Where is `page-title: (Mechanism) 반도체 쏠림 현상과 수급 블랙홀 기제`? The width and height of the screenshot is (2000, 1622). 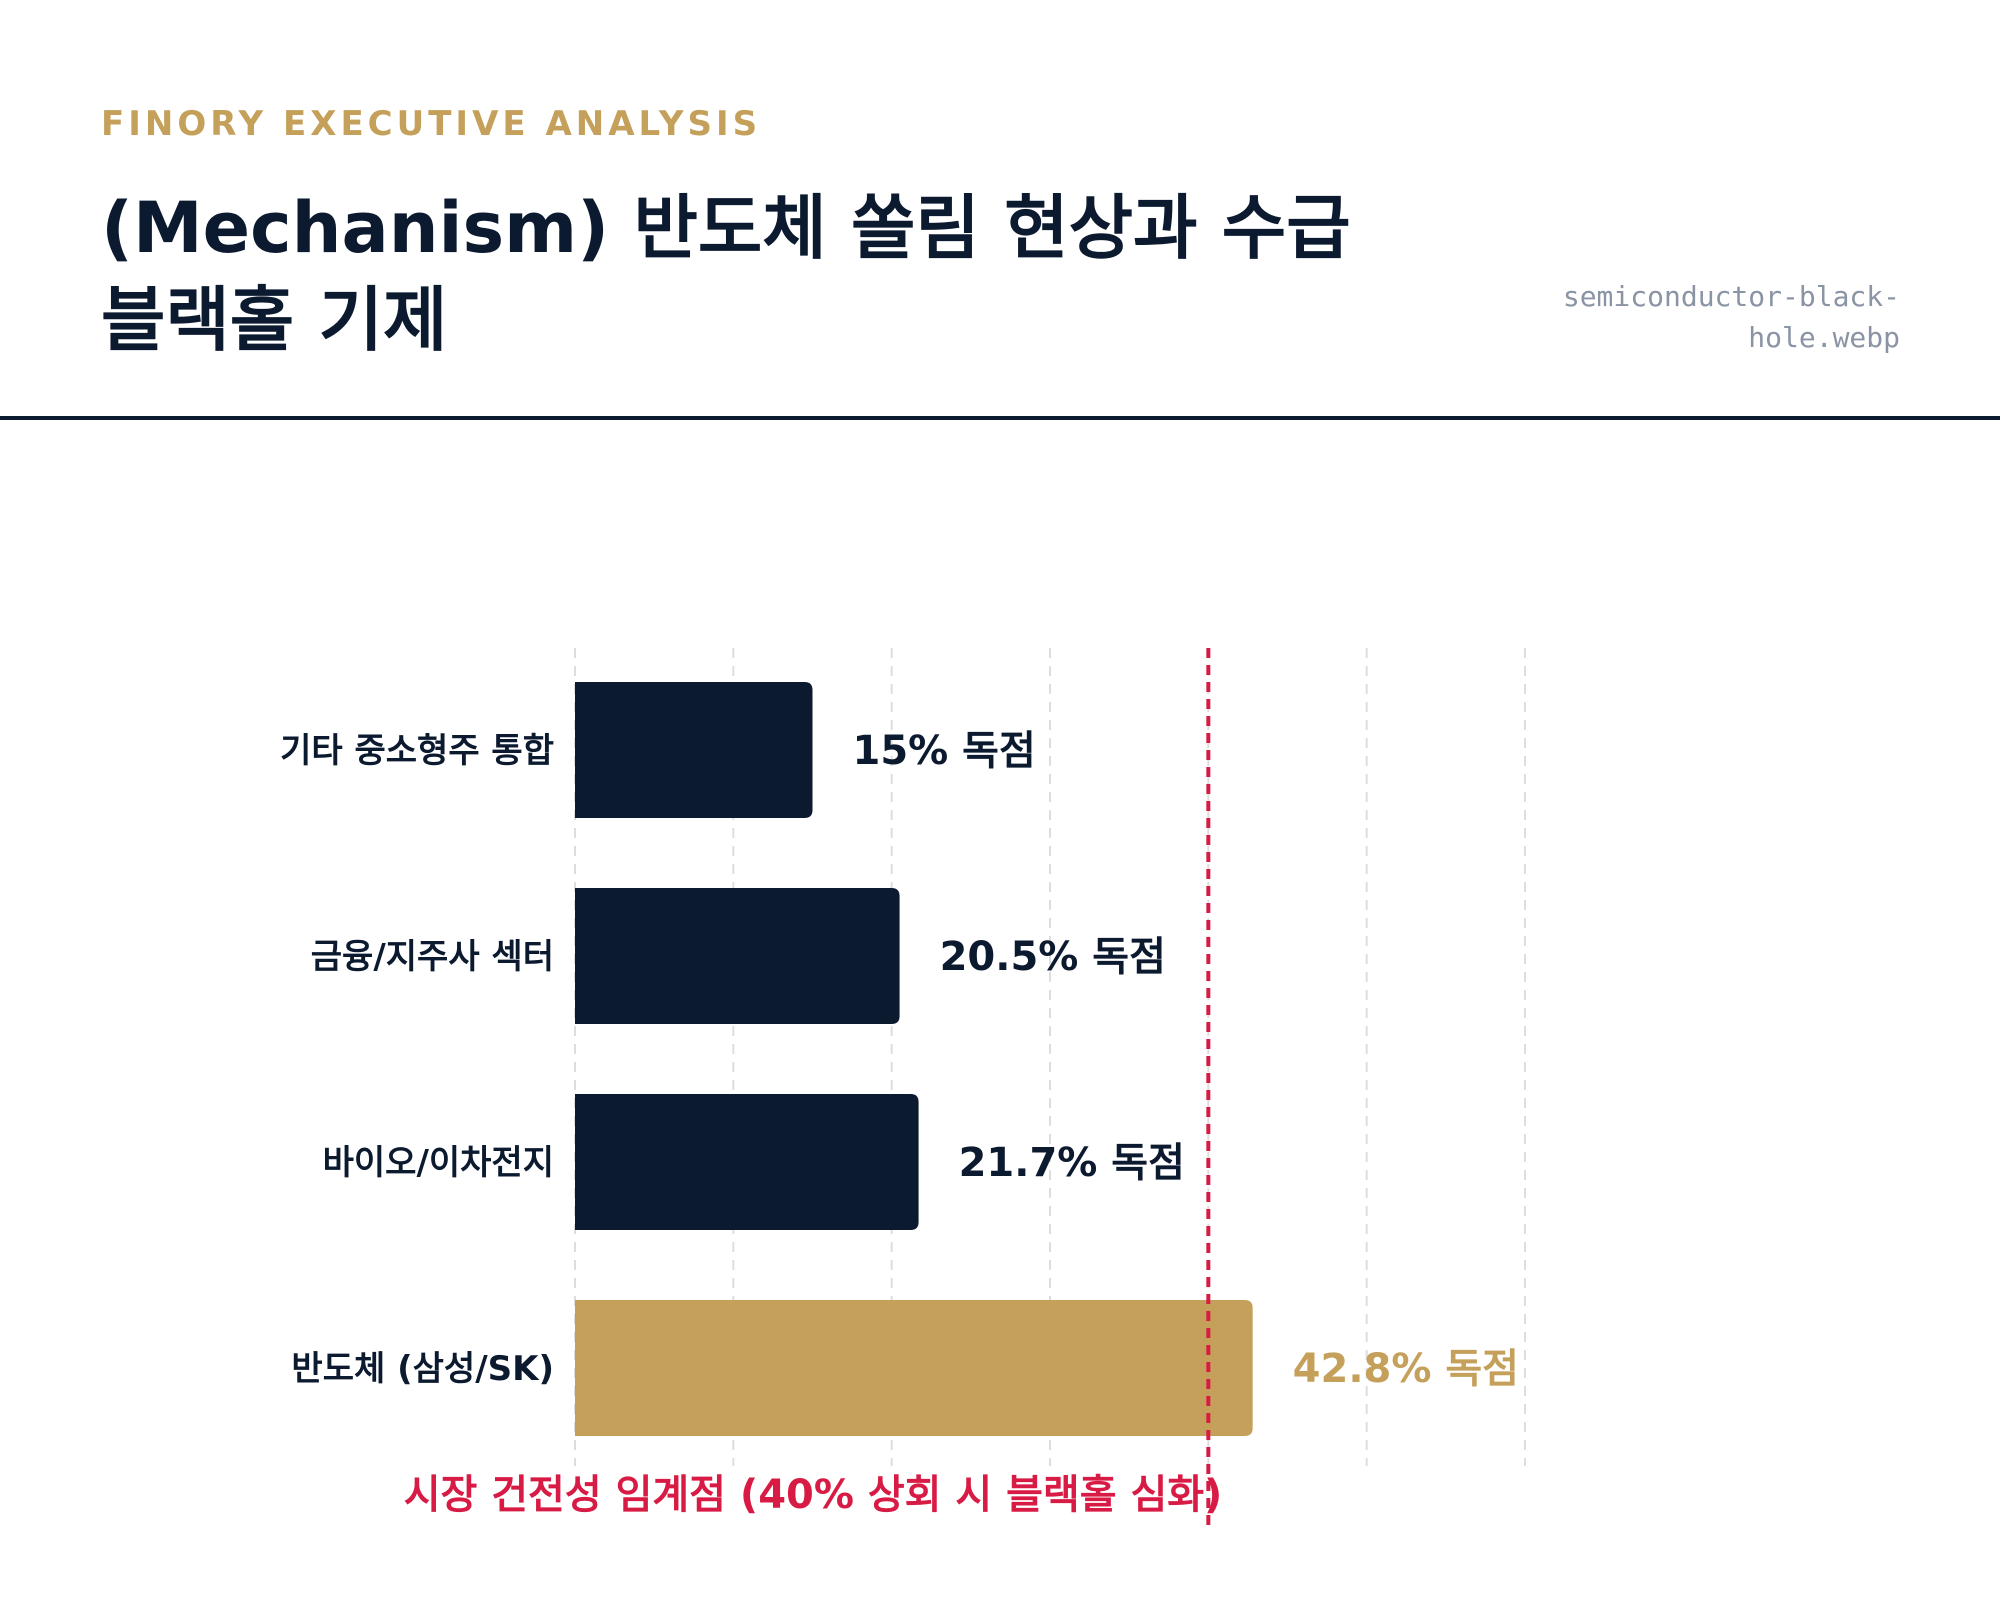
page-title: (Mechanism) 반도체 쏠림 현상과 수급 블랙홀 기제 is located at coordinates (801, 274).